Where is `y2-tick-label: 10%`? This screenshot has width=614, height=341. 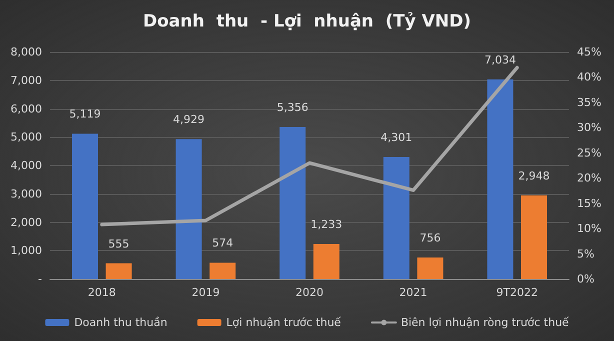 y2-tick-label: 10% is located at coordinates (589, 229).